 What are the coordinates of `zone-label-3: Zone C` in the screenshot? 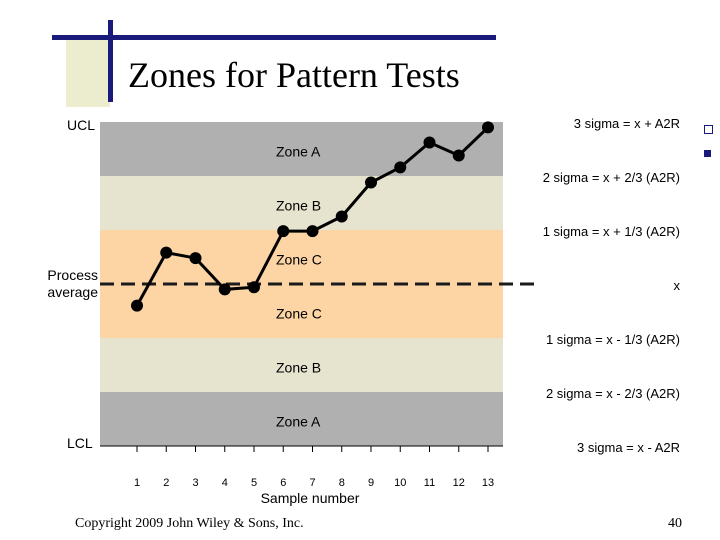 It's located at (299, 314).